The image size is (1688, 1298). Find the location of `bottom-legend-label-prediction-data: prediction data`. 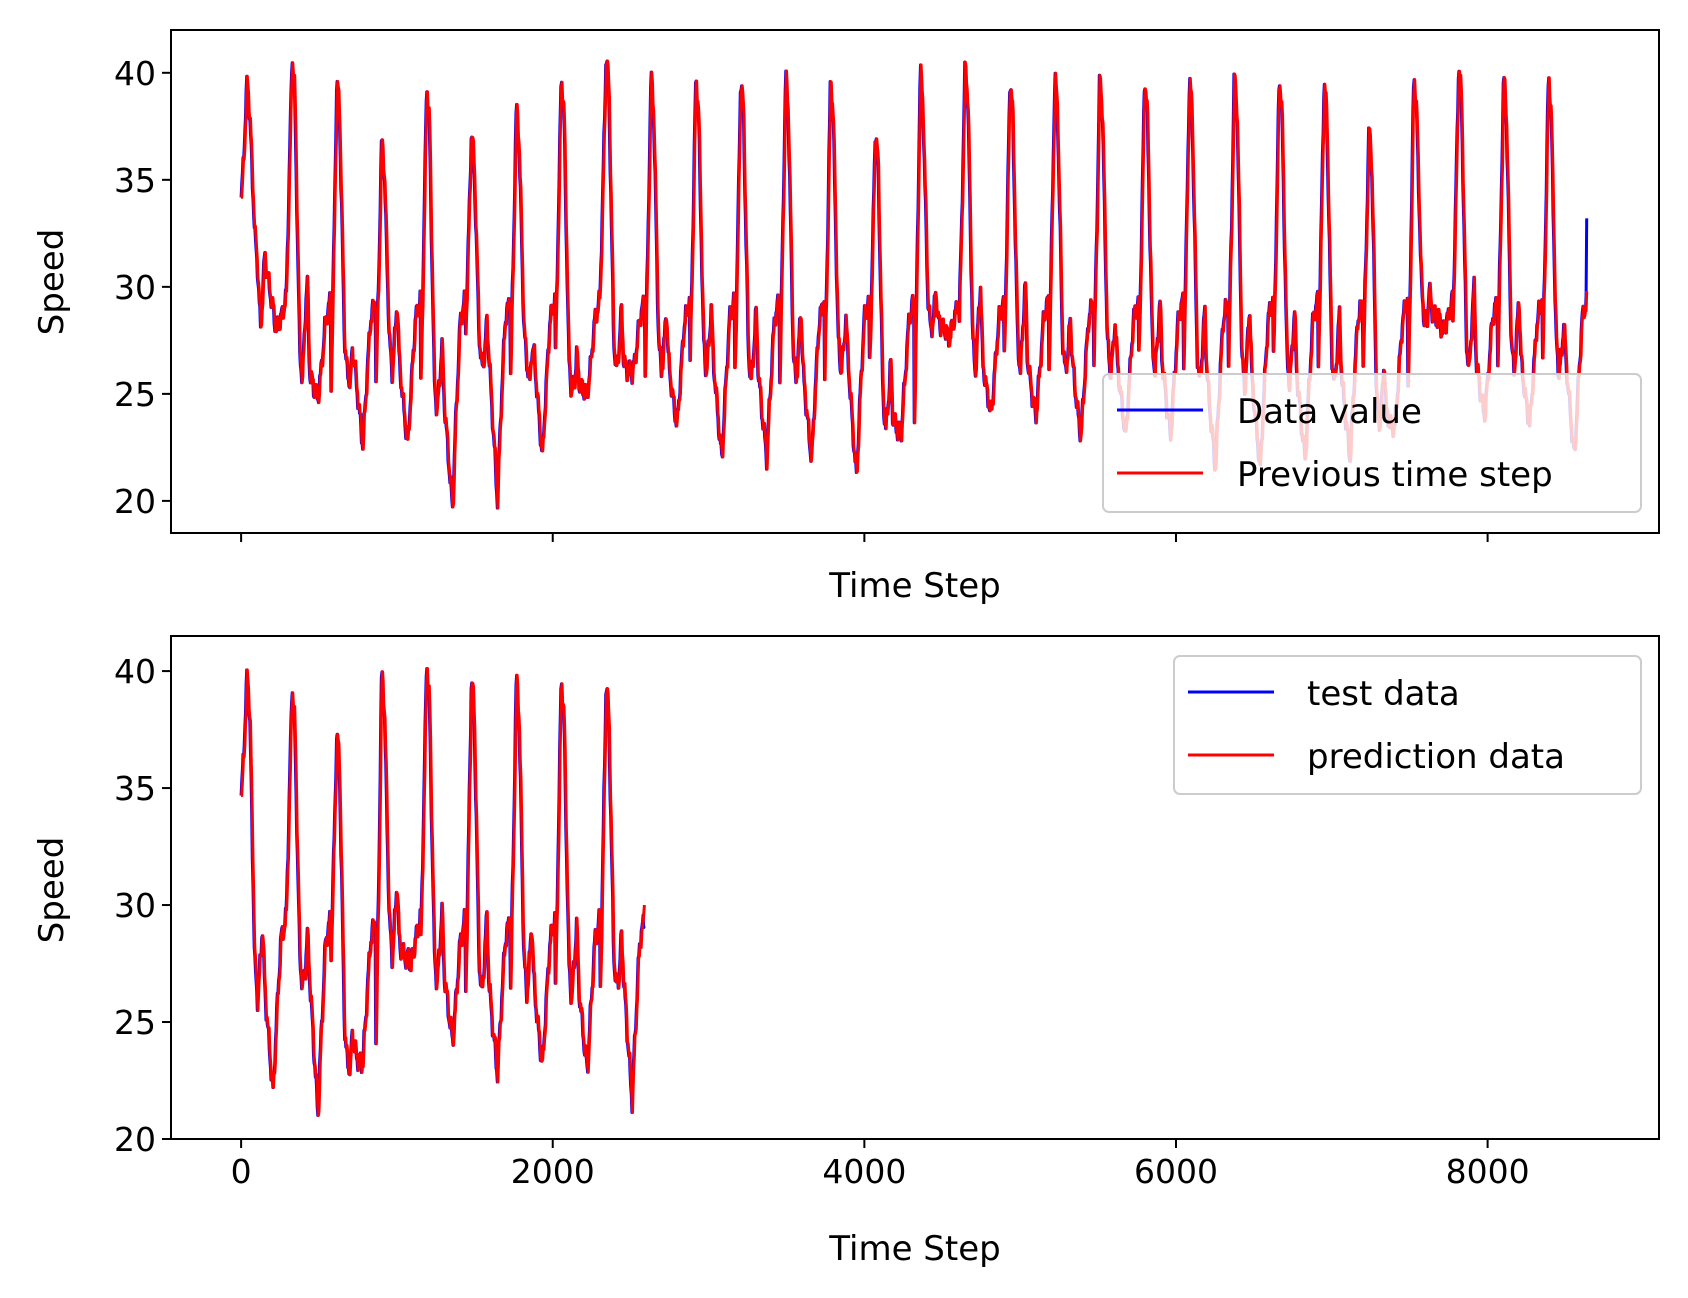

bottom-legend-label-prediction-data: prediction data is located at coordinates (1436, 757).